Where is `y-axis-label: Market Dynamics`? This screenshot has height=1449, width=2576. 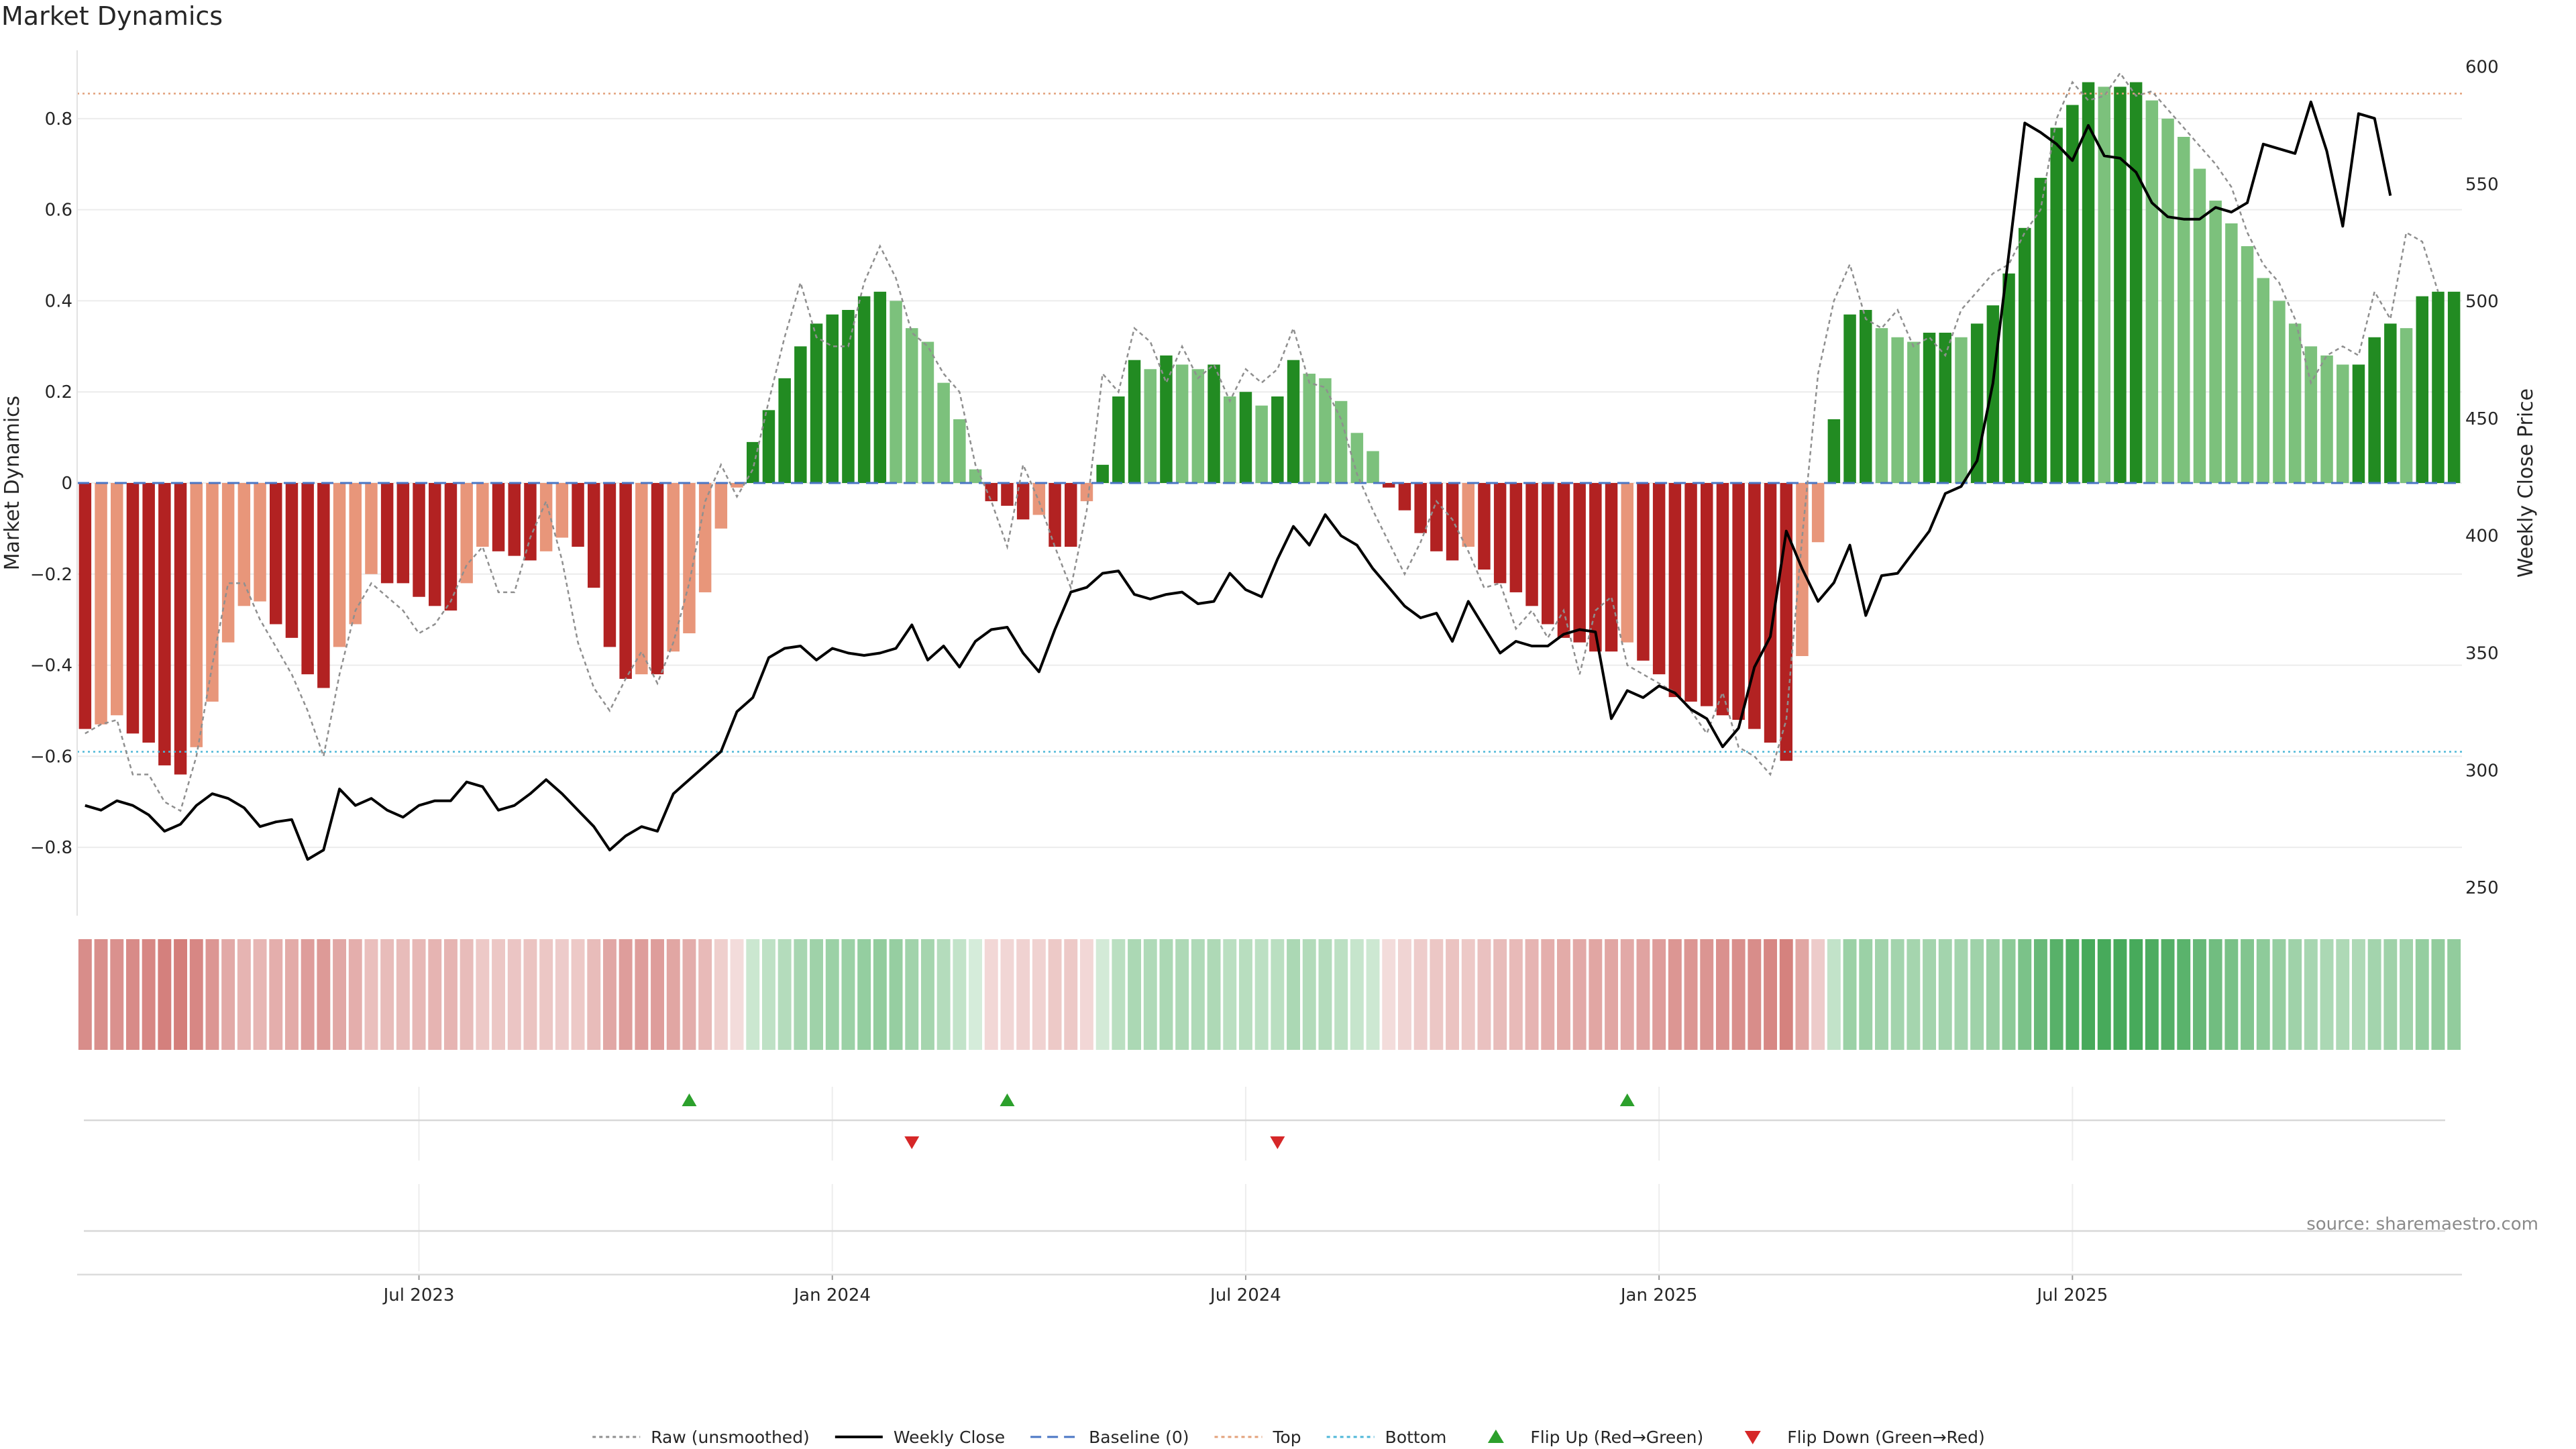
y-axis-label: Market Dynamics is located at coordinates (12, 483).